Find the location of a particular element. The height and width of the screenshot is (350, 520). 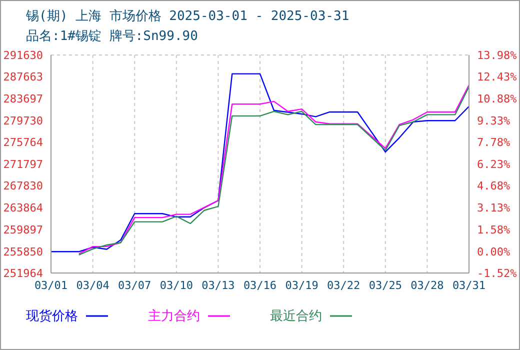

y2-tick-label: 7.78% is located at coordinates (493, 143).